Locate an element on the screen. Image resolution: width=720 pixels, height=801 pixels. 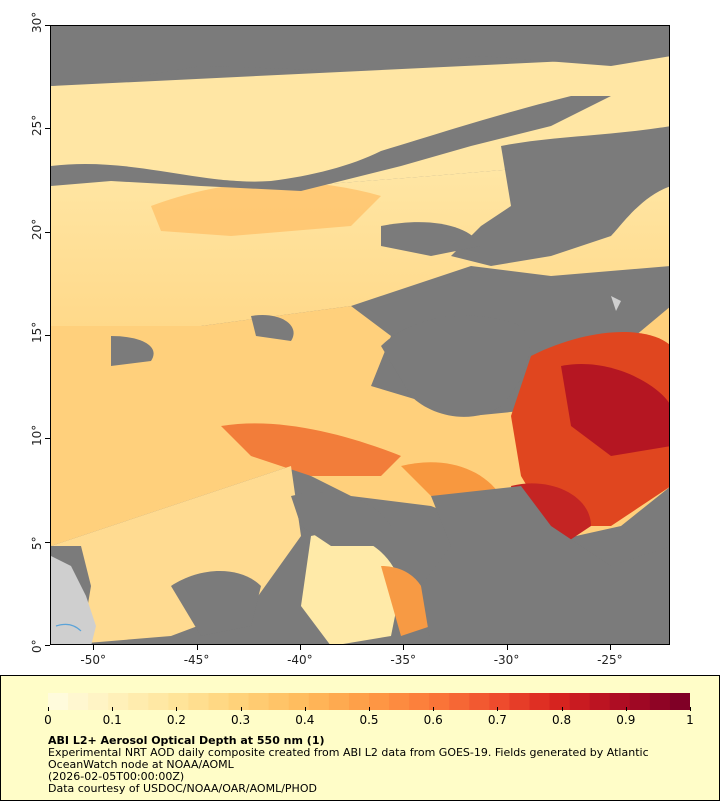
x-tick-label: -25° is located at coordinates (610, 660).